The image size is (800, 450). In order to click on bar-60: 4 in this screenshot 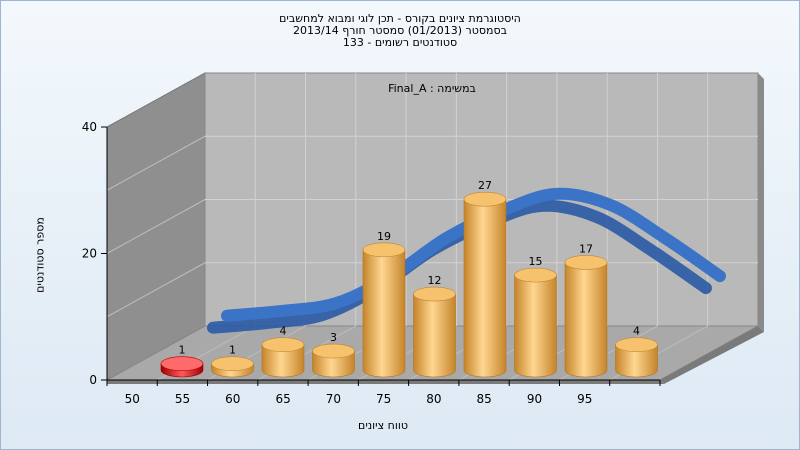, I will do `click(283, 351)`.